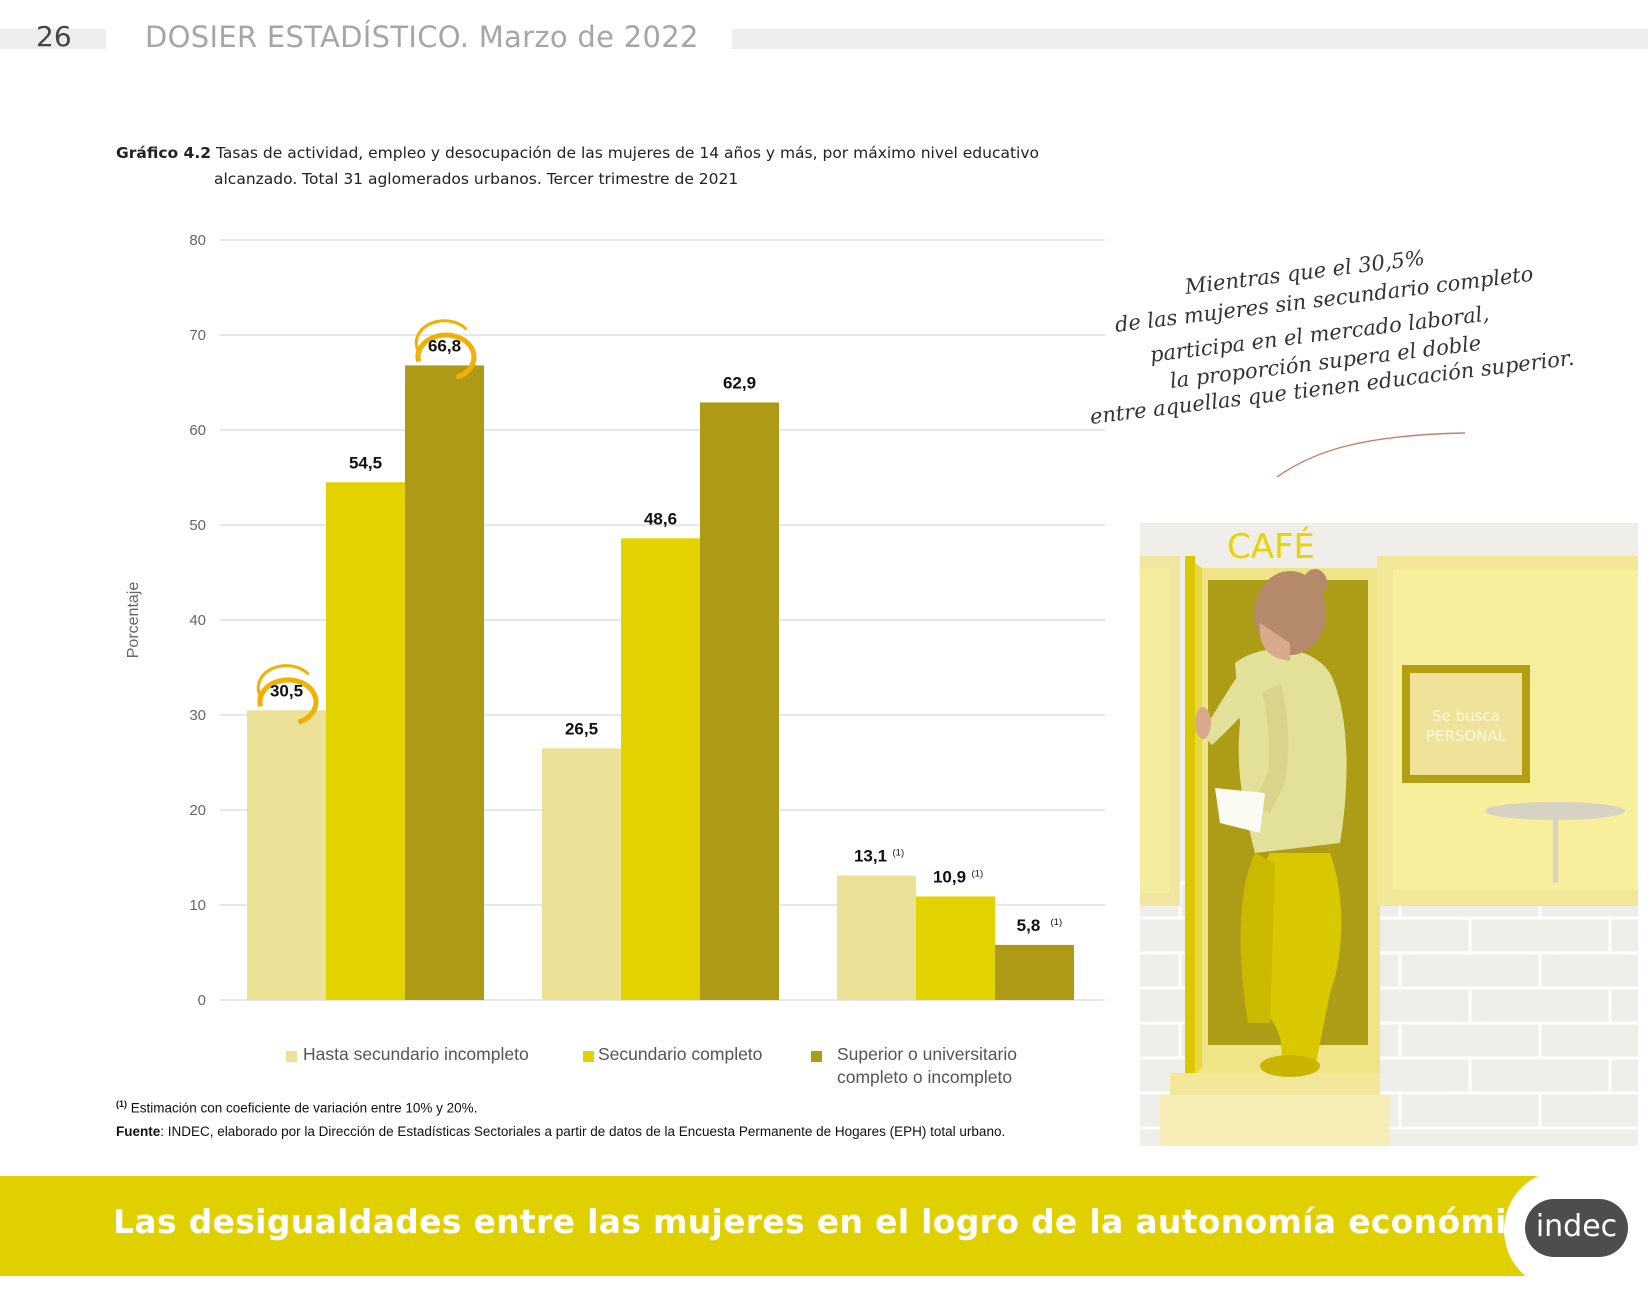  Describe the element at coordinates (164, 153) in the screenshot. I see `caption-label: Gráfico 4.2` at that location.